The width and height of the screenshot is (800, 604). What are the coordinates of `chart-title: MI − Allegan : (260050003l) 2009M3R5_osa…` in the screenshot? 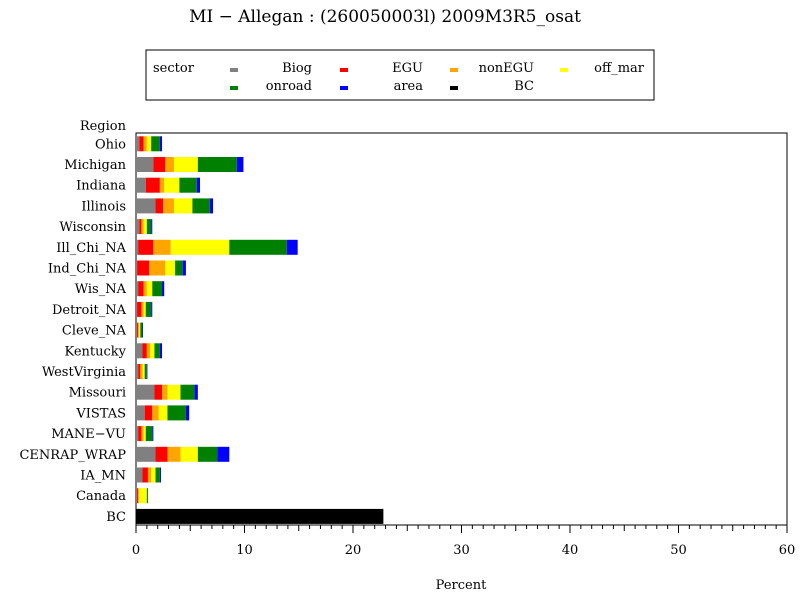 It's located at (385, 17).